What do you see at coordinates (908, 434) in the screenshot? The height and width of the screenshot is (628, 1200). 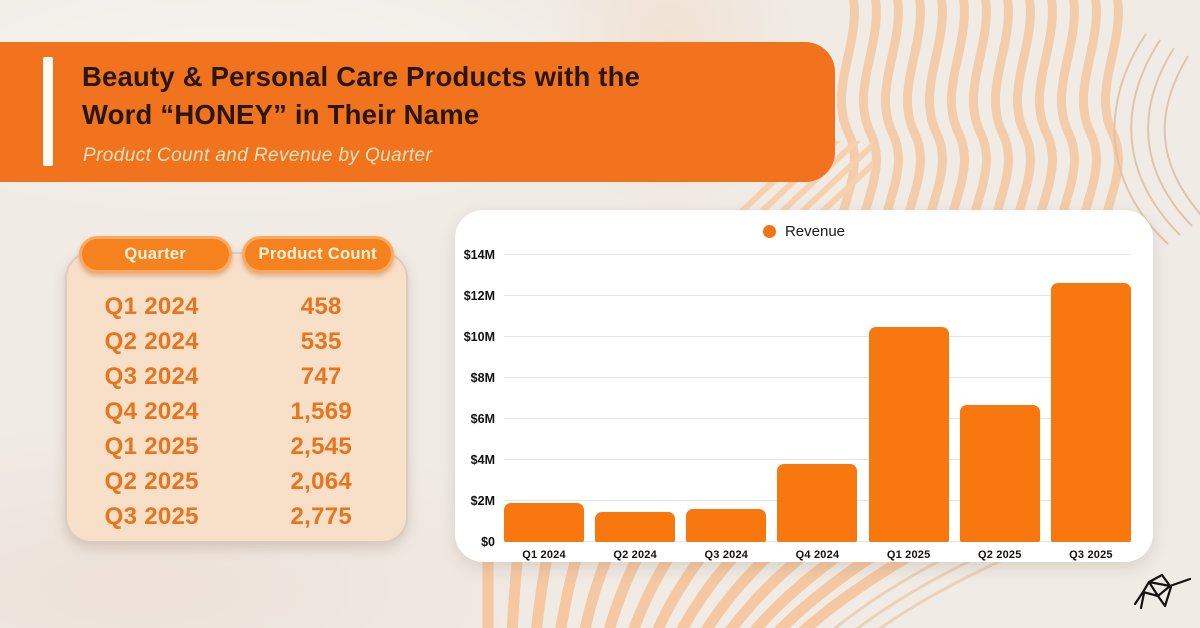 I see `revenue-bar-q1-2025` at bounding box center [908, 434].